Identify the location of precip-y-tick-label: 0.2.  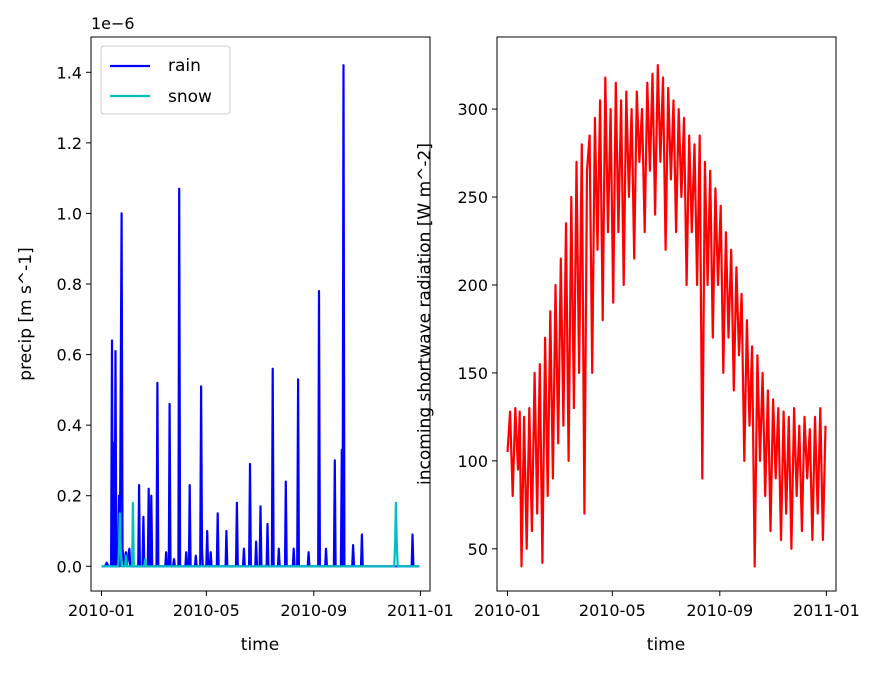
(69, 496).